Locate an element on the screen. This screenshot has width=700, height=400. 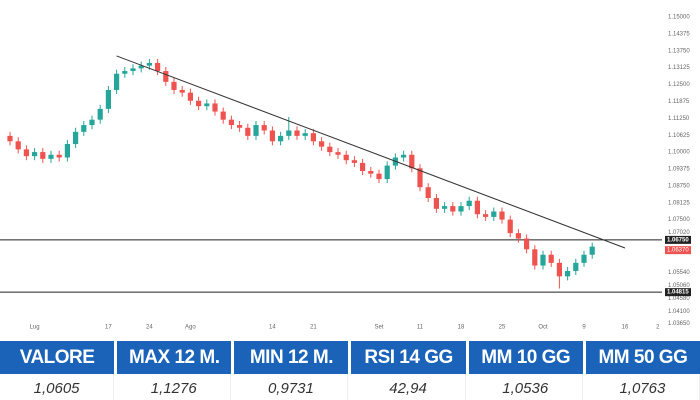
y-tick-label: 1.10625 is located at coordinates (679, 136).